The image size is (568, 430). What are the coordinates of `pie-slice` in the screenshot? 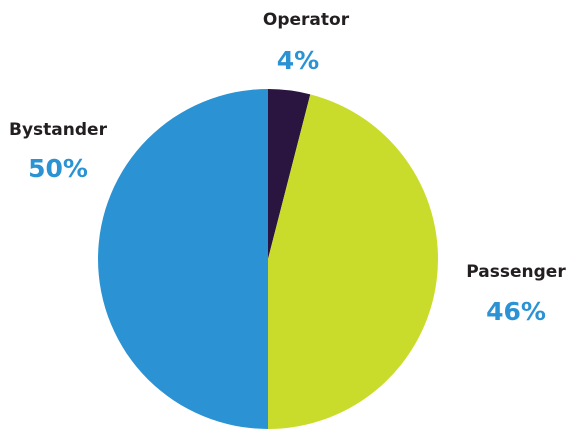 It's located at (289, 174).